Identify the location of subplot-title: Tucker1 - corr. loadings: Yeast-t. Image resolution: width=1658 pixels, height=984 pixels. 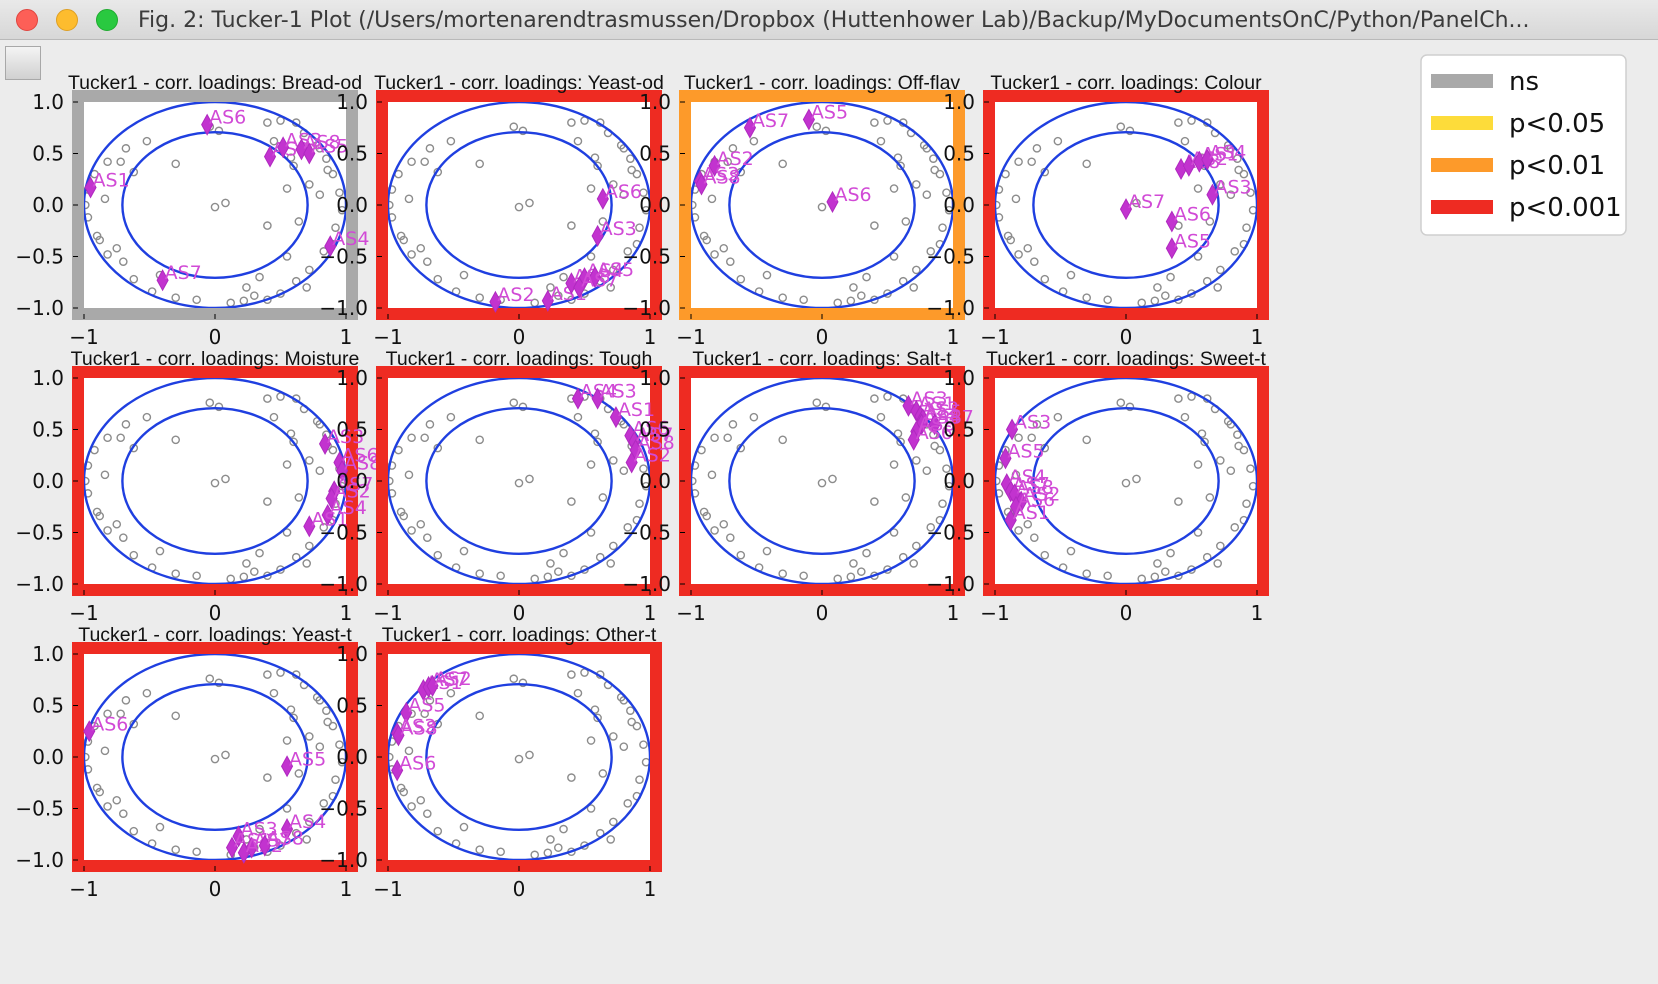
(215, 635).